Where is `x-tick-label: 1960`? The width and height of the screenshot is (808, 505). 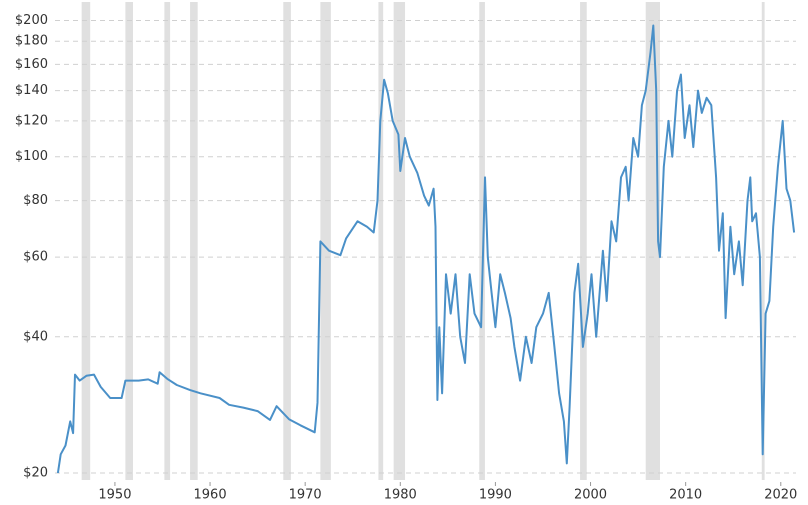
x-tick-label: 1960 is located at coordinates (210, 495).